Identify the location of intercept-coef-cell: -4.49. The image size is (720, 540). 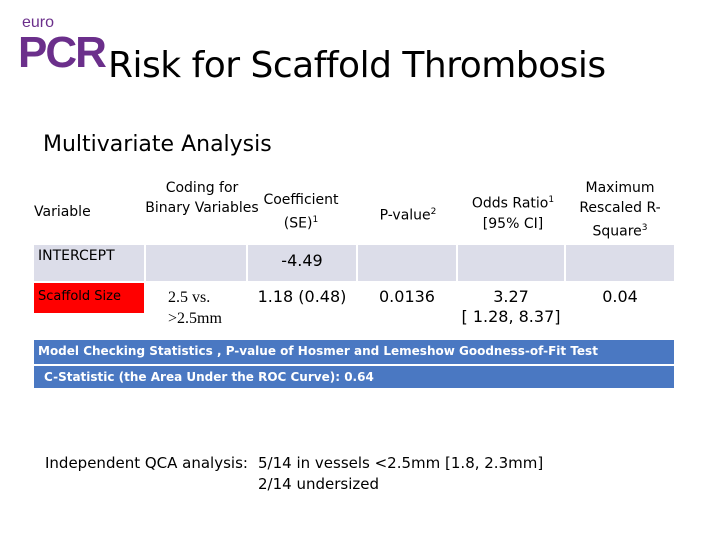
(302, 263).